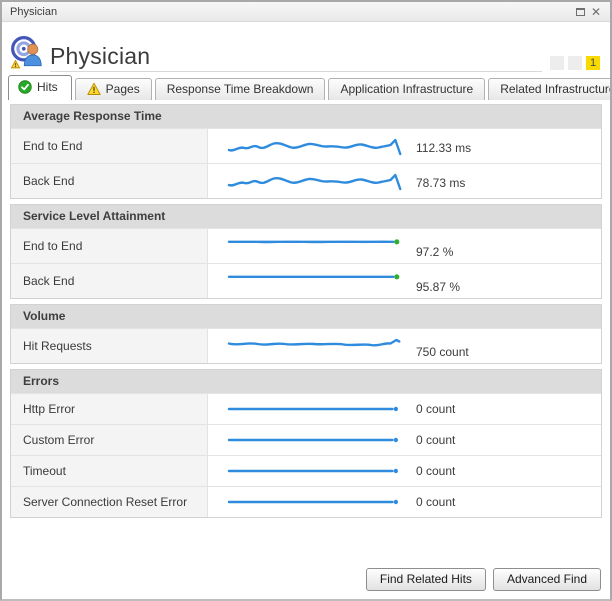 Image resolution: width=612 pixels, height=601 pixels. What do you see at coordinates (435, 252) in the screenshot?
I see `metric-value: 97.2 %` at bounding box center [435, 252].